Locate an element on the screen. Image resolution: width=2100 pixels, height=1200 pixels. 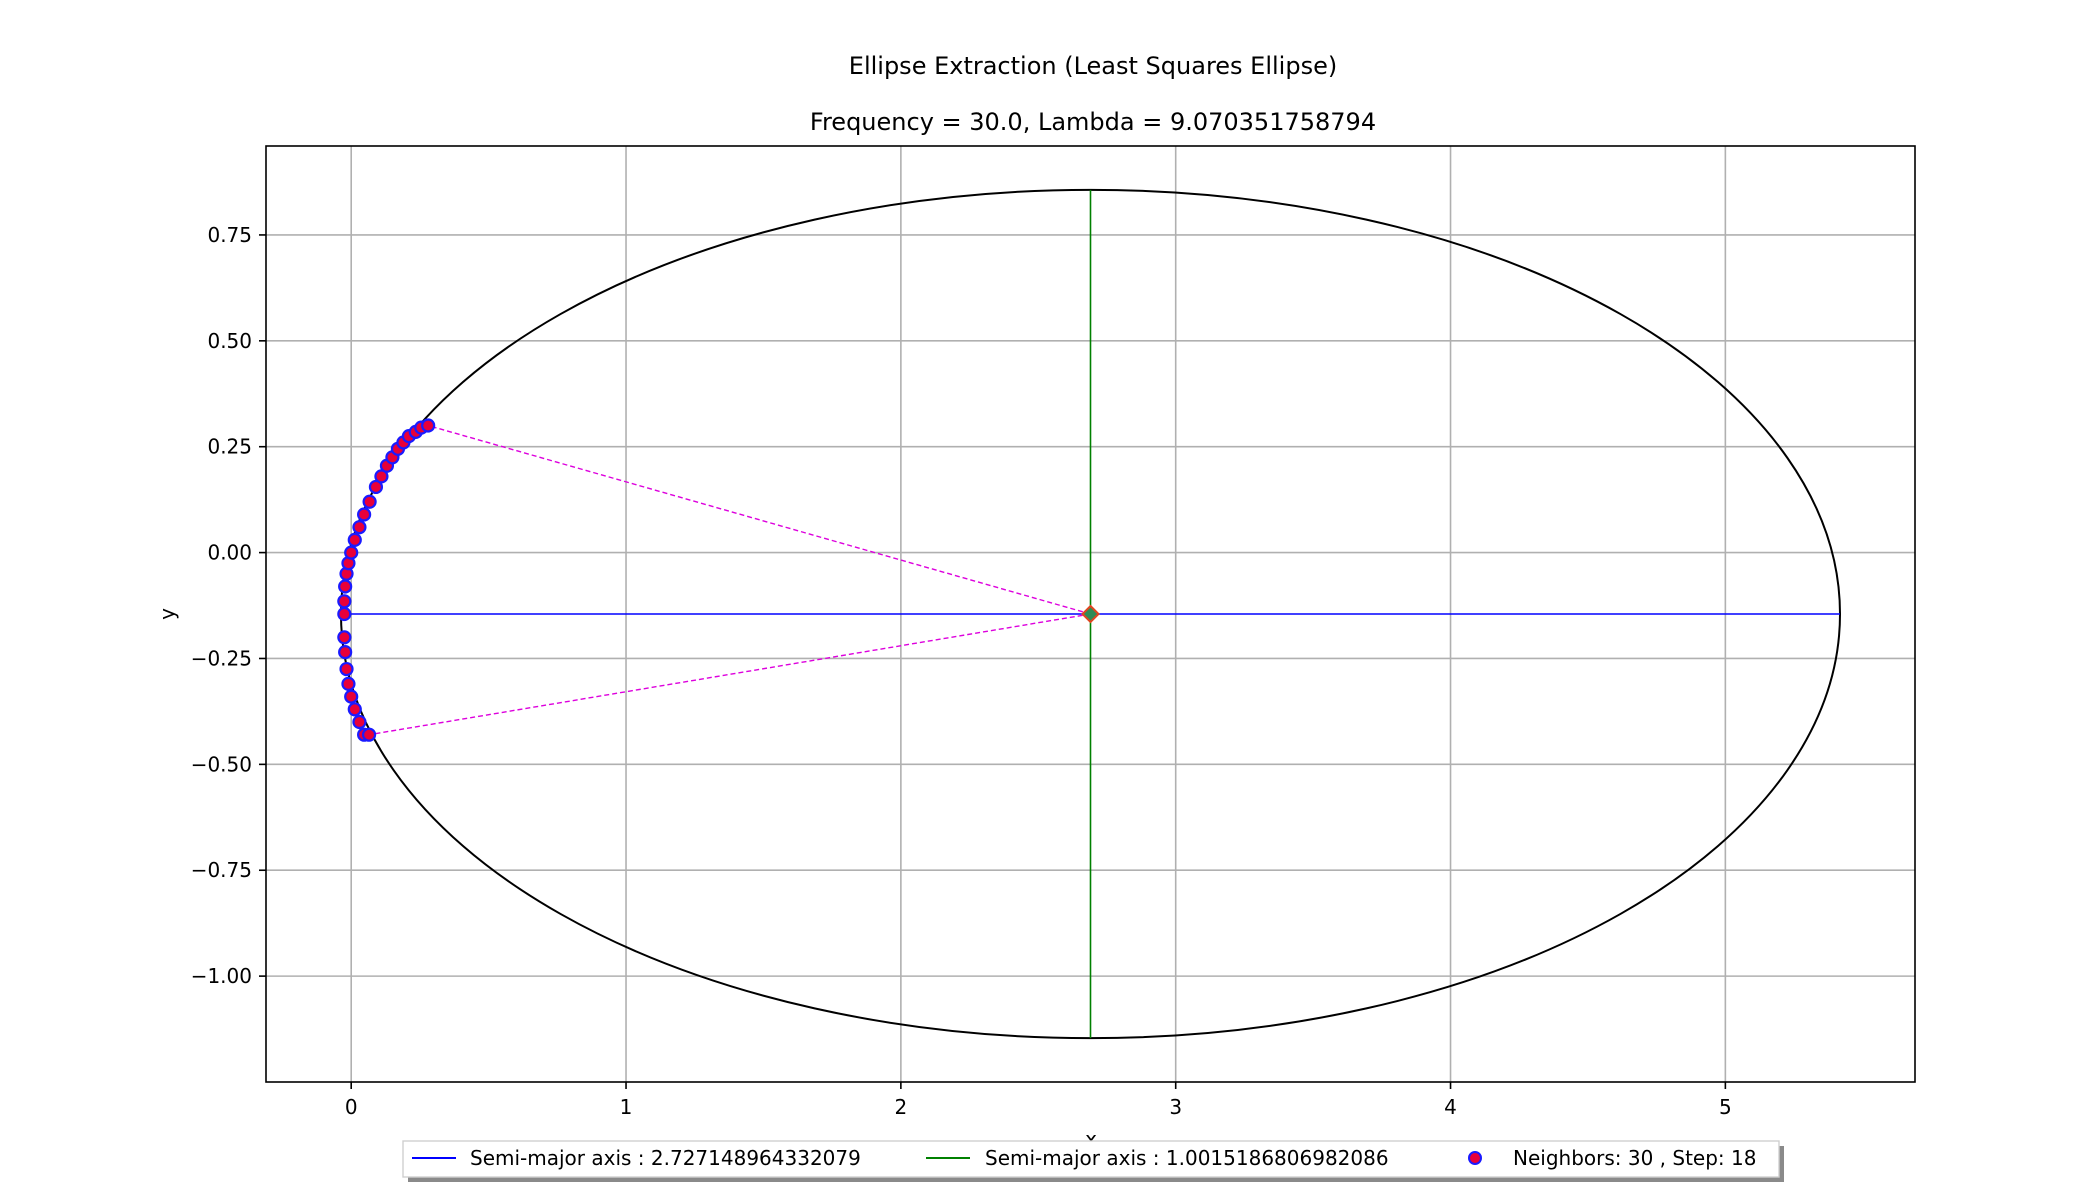
legend-box is located at coordinates (1091, 1159).